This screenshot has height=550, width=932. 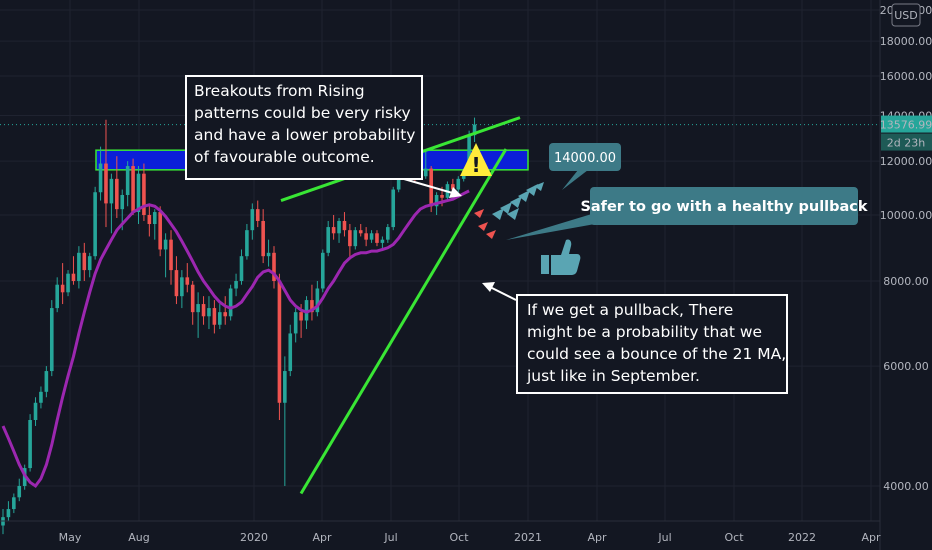 I want to click on time-axis-labels: May Aug 2020 Apr Jul Oct 2021 Apr Jul Oct 2022 Apr, so click(x=470, y=537).